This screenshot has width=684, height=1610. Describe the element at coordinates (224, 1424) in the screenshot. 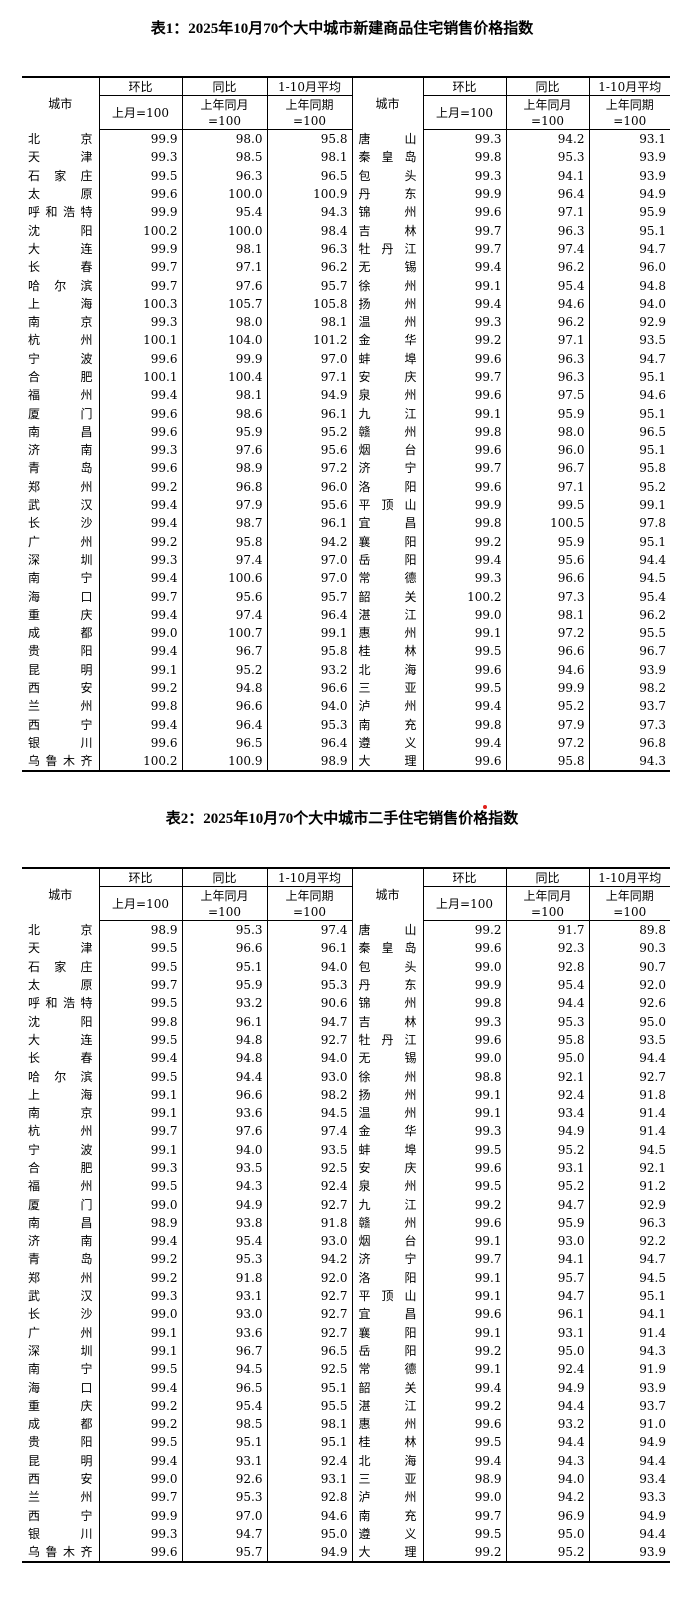

I see `yoy-value: 98.5` at that location.